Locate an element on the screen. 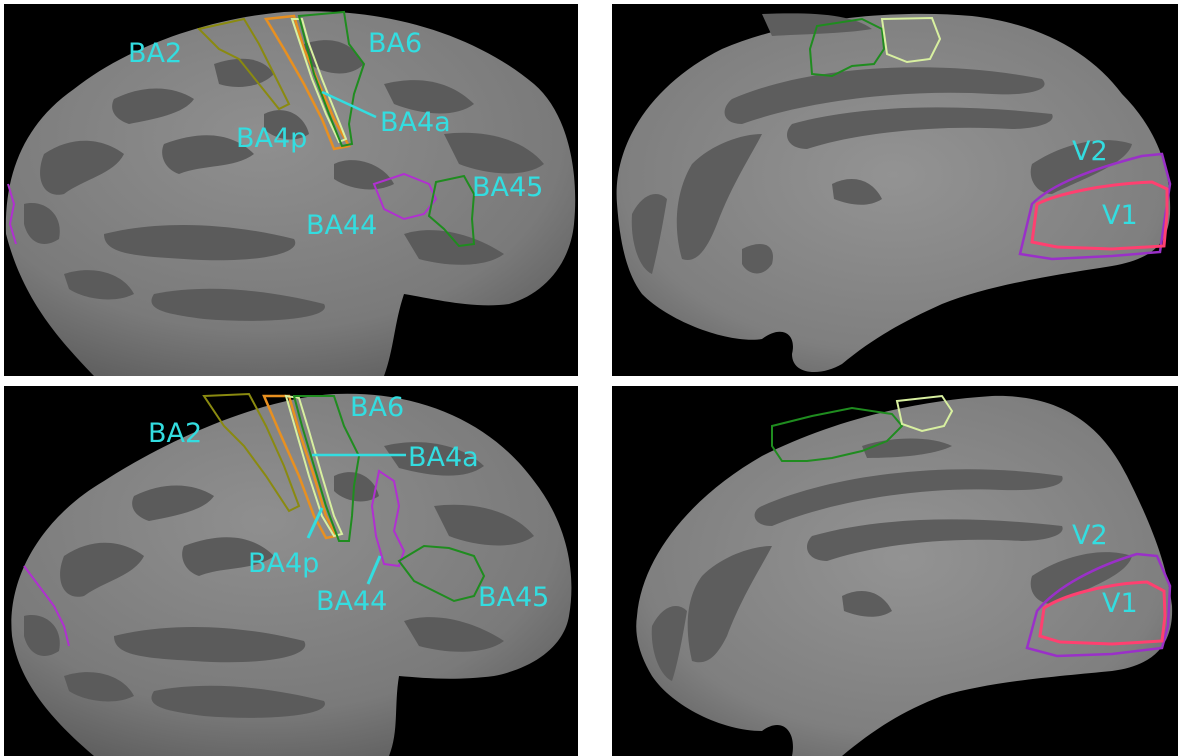  ba4p-pointer-line is located at coordinates (315, 523).